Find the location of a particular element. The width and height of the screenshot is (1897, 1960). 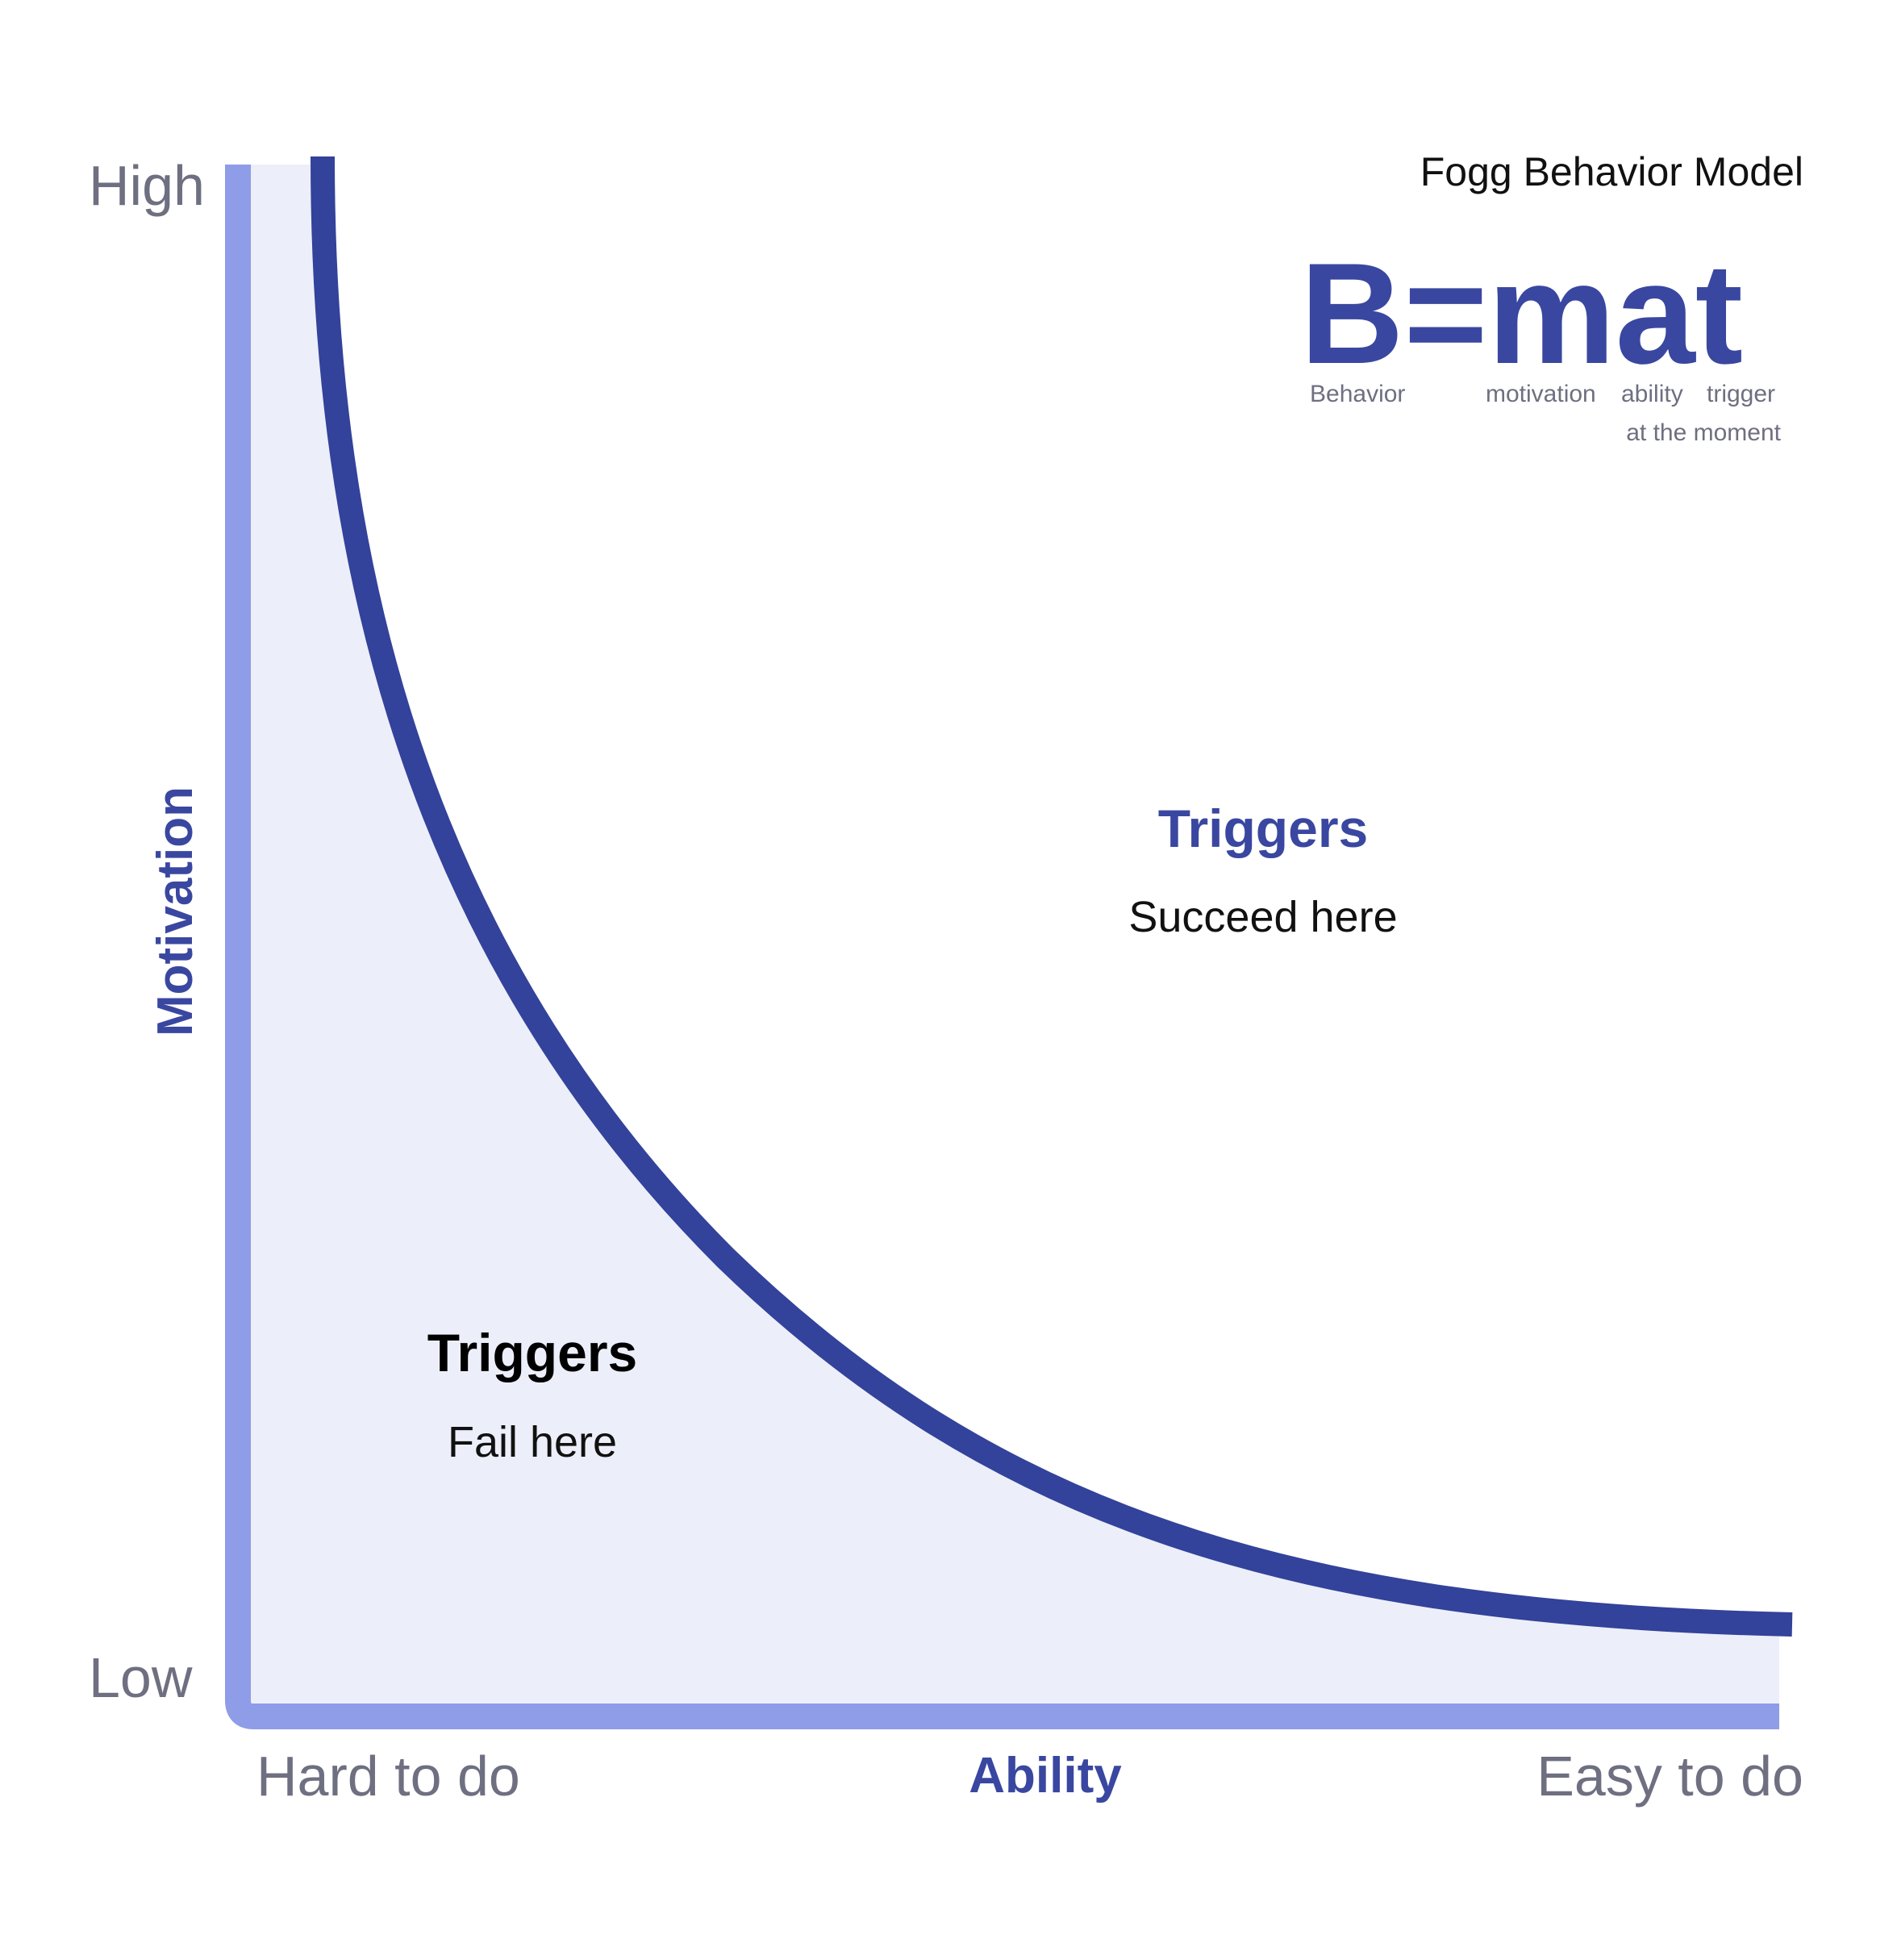

legend-motivation: motivation is located at coordinates (1541, 394).